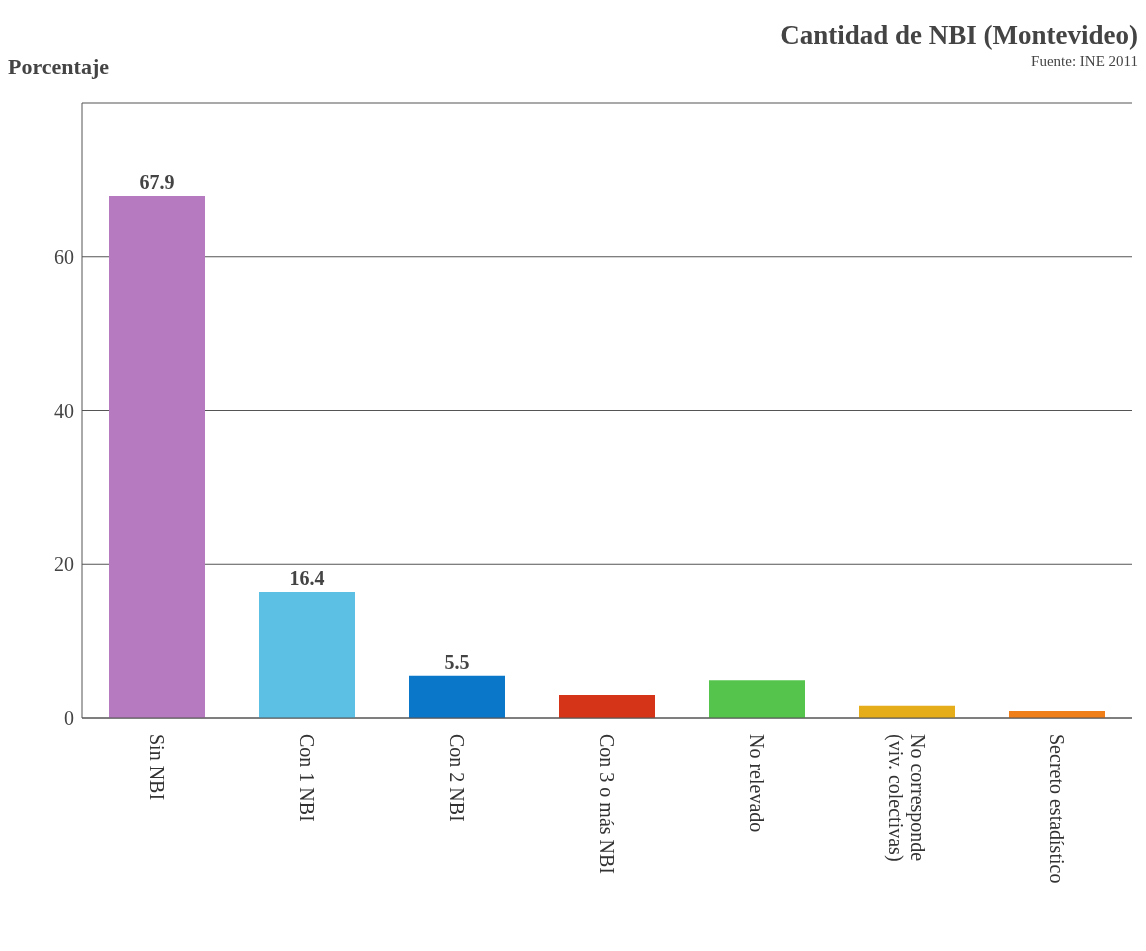  I want to click on x-tick-label: Con 2 NBI, so click(457, 778).